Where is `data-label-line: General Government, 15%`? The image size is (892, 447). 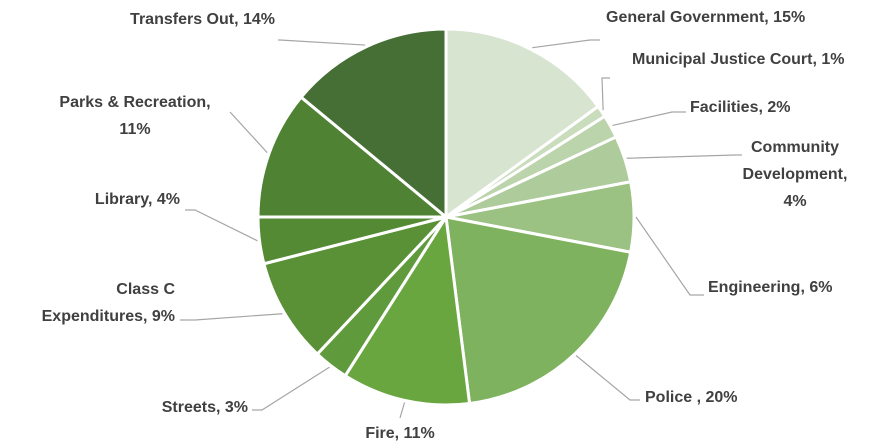 data-label-line: General Government, 15% is located at coordinates (705, 17).